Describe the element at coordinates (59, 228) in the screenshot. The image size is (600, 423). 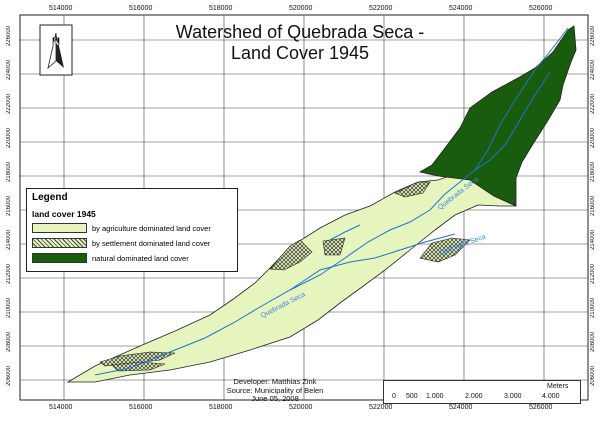
I see `agriculture-swatch` at that location.